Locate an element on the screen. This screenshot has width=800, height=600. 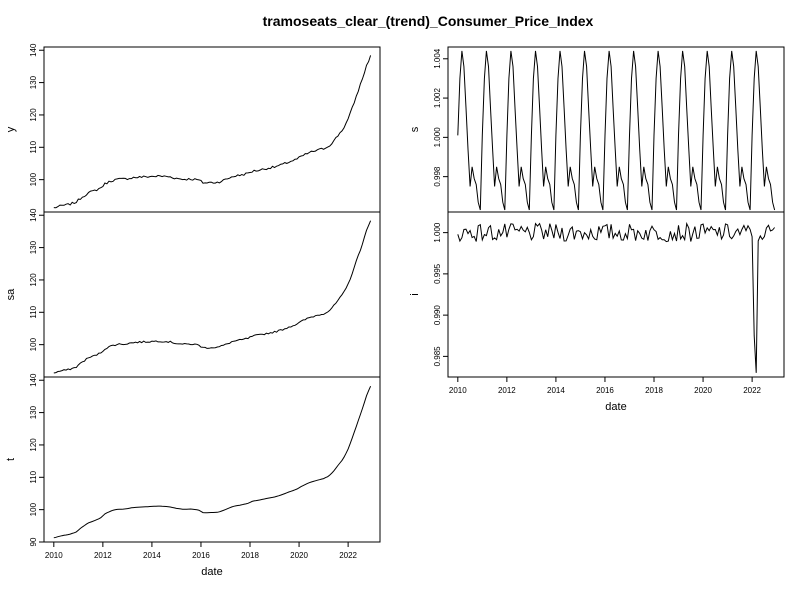
y-tick-label-s: 1.004 is located at coordinates (437, 58).